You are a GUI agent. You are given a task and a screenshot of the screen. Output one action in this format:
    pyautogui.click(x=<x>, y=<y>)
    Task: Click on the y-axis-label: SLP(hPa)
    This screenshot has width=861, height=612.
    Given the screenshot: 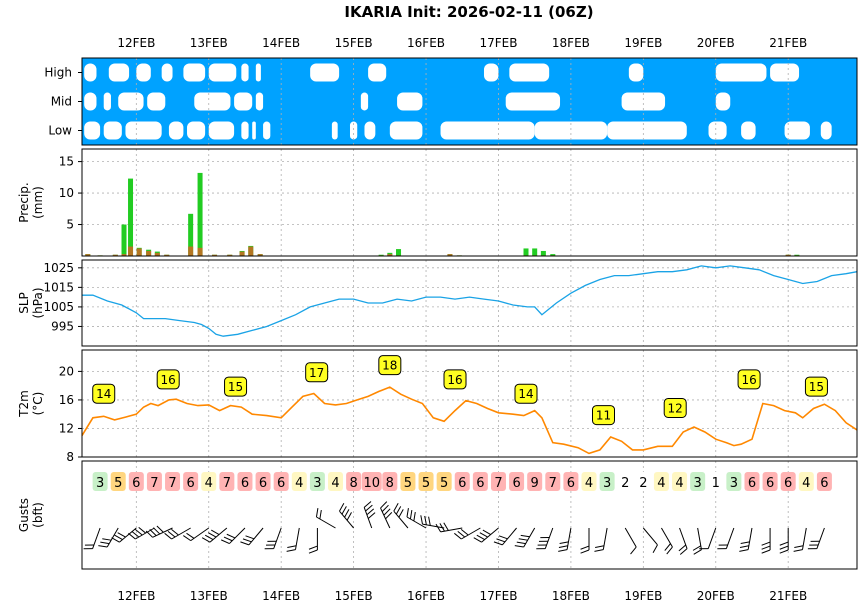 What is the action you would take?
    pyautogui.click(x=31, y=302)
    